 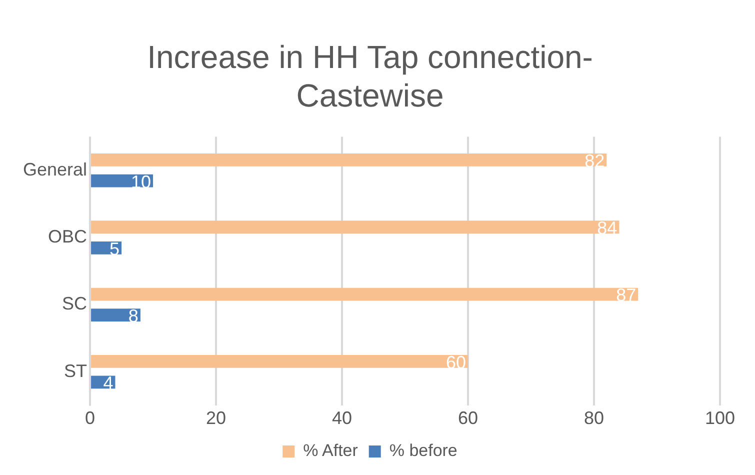 I want to click on x-tick-label: 40, so click(x=342, y=418).